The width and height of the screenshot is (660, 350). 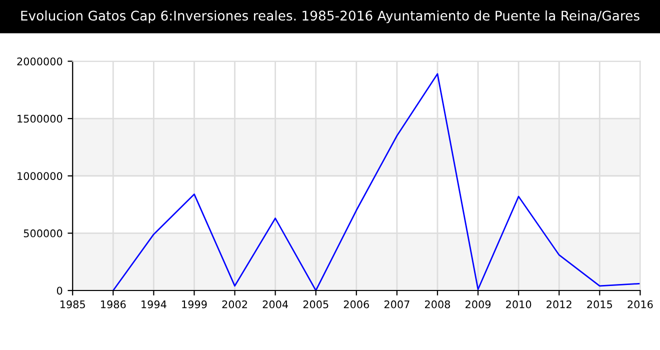 What do you see at coordinates (640, 304) in the screenshot?
I see `x-tick-label: 2016` at bounding box center [640, 304].